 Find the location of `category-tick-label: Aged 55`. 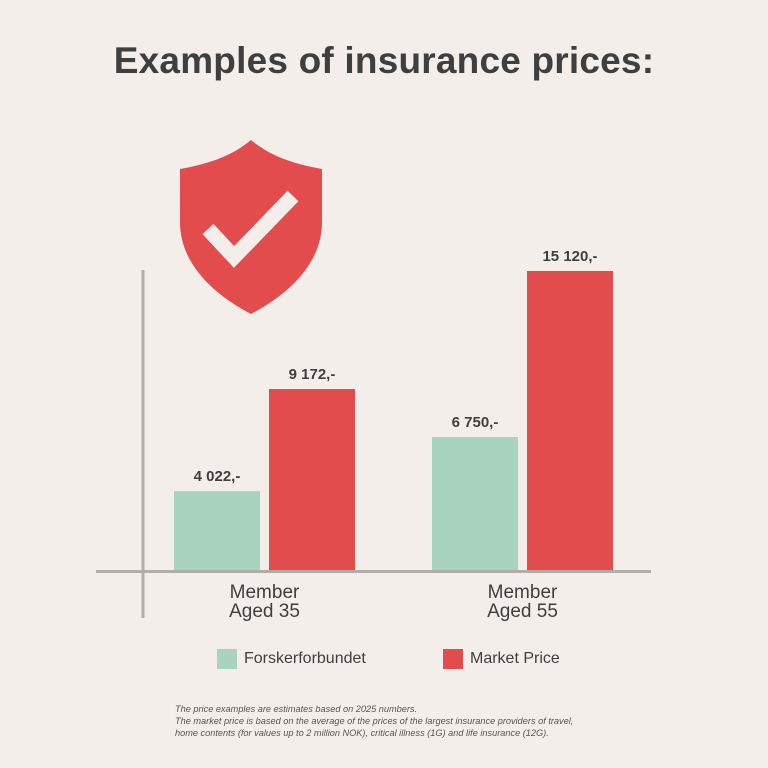

category-tick-label: Aged 55 is located at coordinates (522, 611).